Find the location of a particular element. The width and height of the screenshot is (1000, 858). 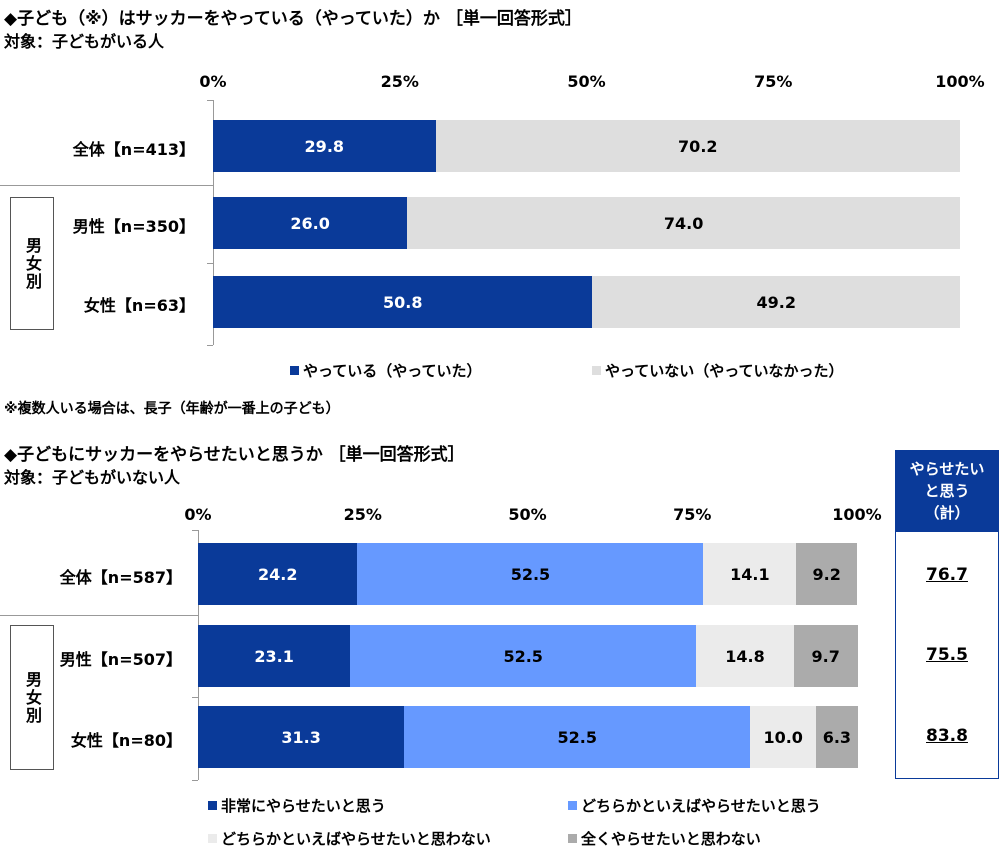

chart1-title: ◆子ども（※）はサッカーをやっている（やっていた）か ［単一回答形式］ is located at coordinates (293, 19).